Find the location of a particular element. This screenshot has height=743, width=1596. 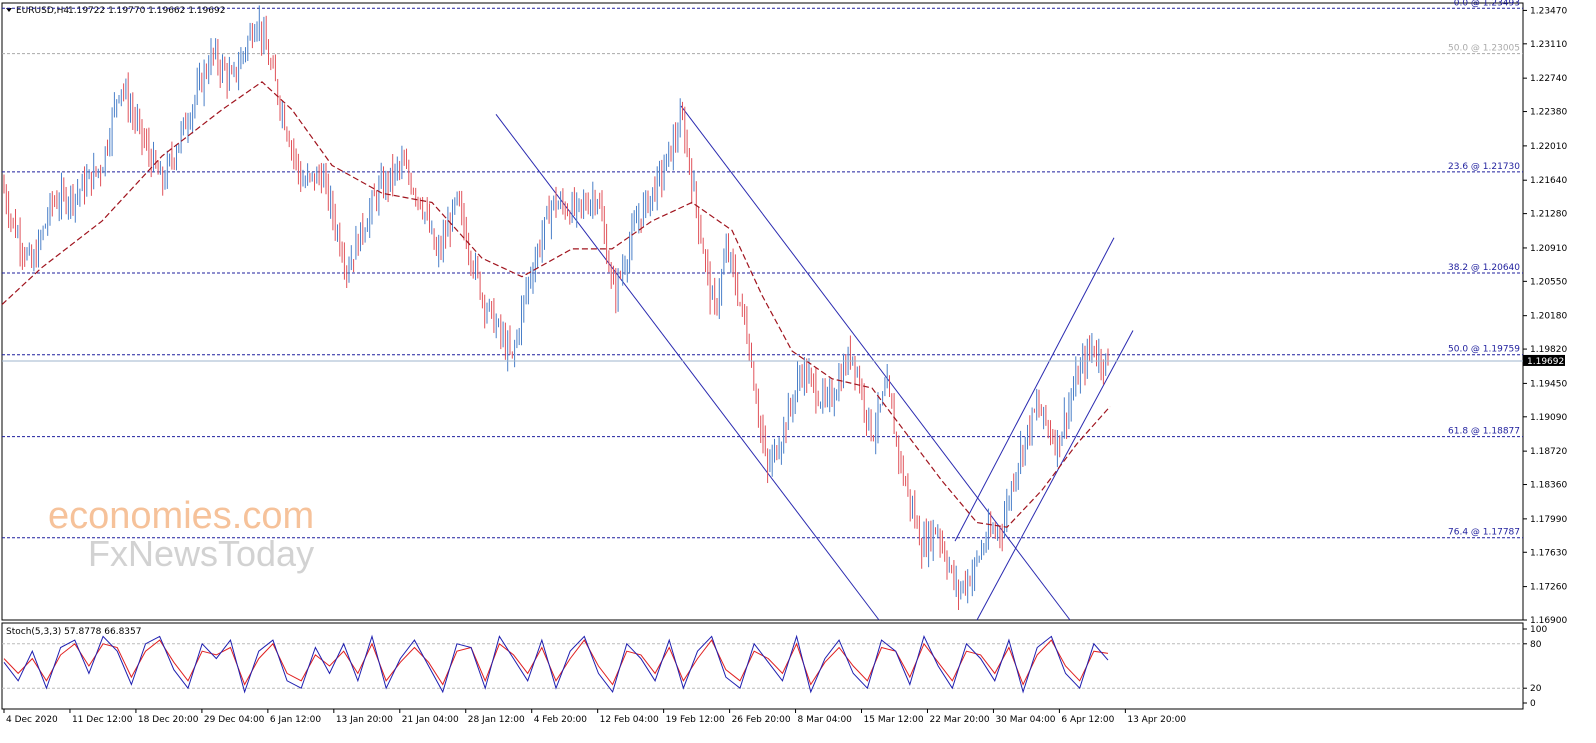

stochastic-lines: 100 80 20 0 is located at coordinates (774, 667).